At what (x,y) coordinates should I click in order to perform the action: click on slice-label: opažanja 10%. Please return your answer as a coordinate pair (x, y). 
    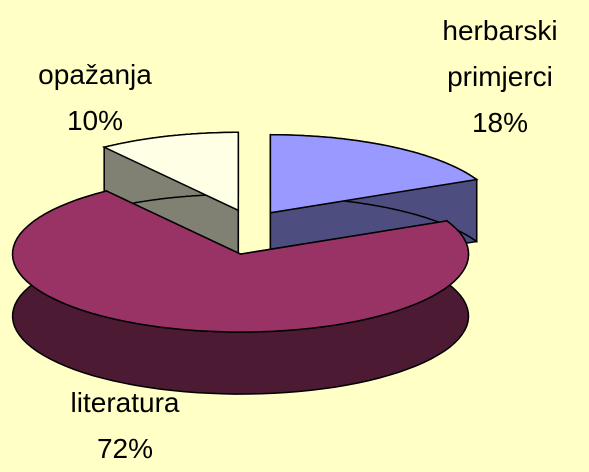
    Looking at the image, I should click on (95, 98).